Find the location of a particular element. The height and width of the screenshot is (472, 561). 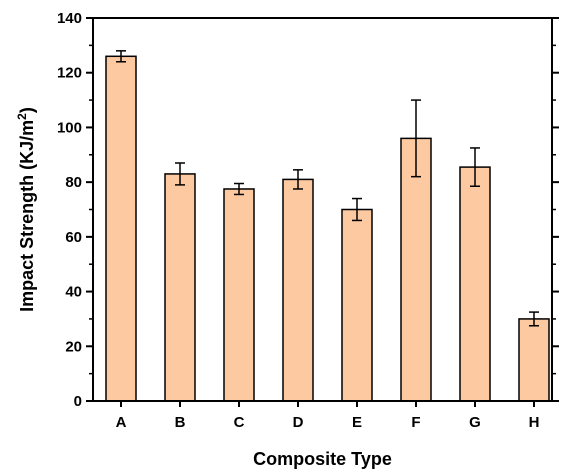

y-tick-label-40: 40 is located at coordinates (73, 292).